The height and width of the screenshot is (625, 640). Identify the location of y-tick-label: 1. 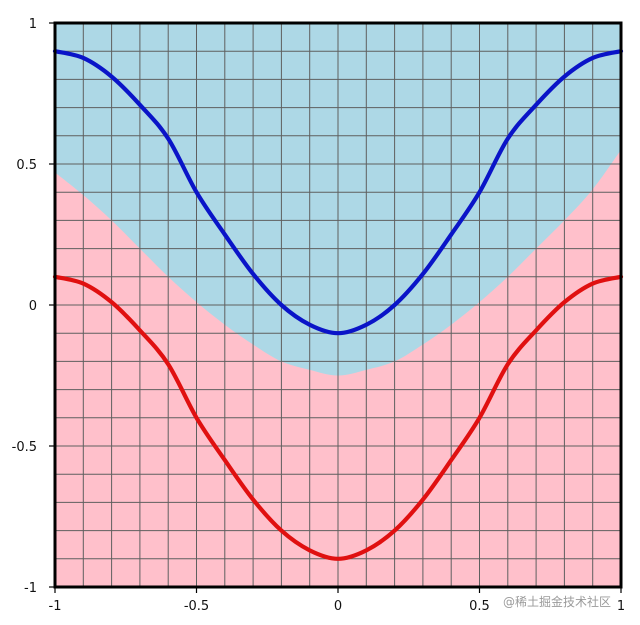
(33, 24).